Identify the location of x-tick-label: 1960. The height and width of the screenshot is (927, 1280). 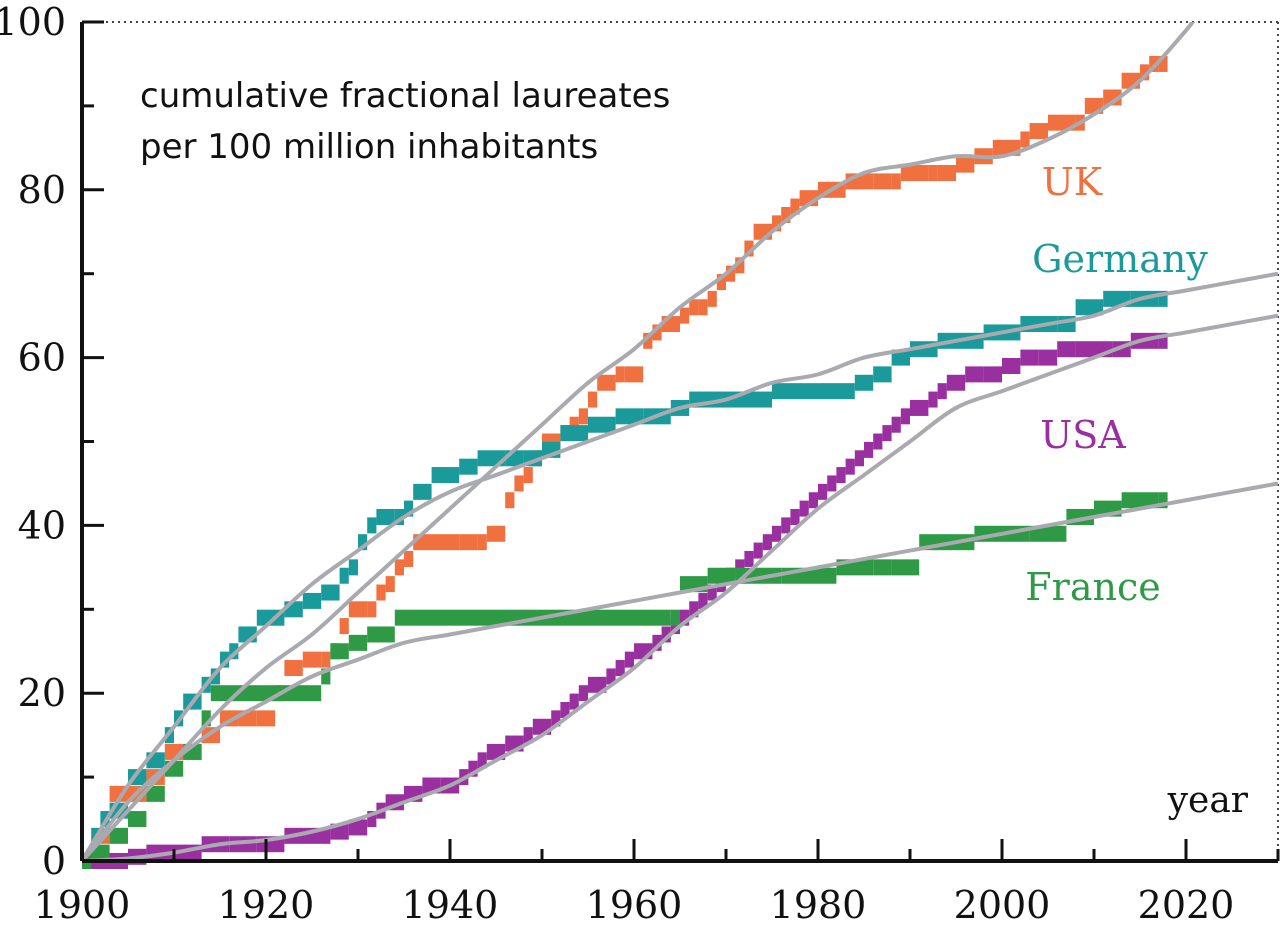
(634, 905).